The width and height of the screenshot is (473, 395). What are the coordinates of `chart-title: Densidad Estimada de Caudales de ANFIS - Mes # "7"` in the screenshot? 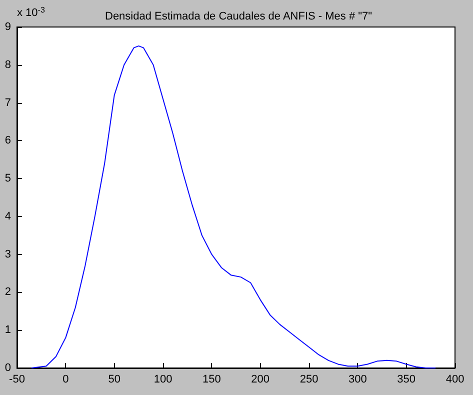 It's located at (238, 16).